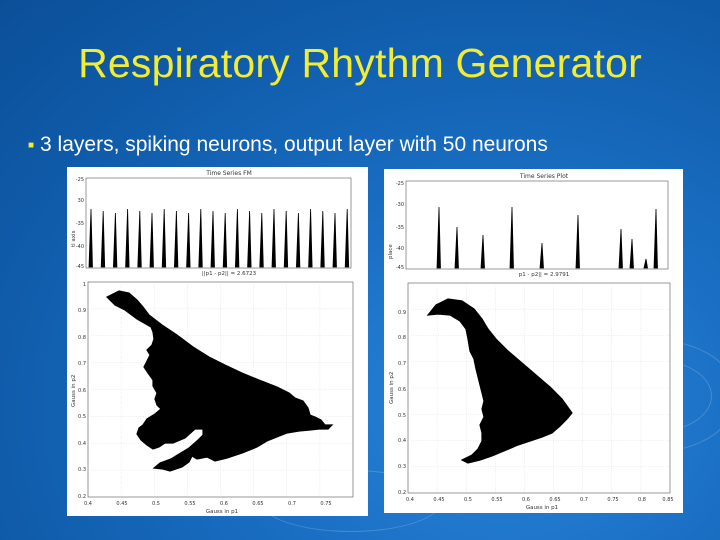 This screenshot has height=540, width=720. I want to click on left-top-ytick: -45, so click(80, 267).